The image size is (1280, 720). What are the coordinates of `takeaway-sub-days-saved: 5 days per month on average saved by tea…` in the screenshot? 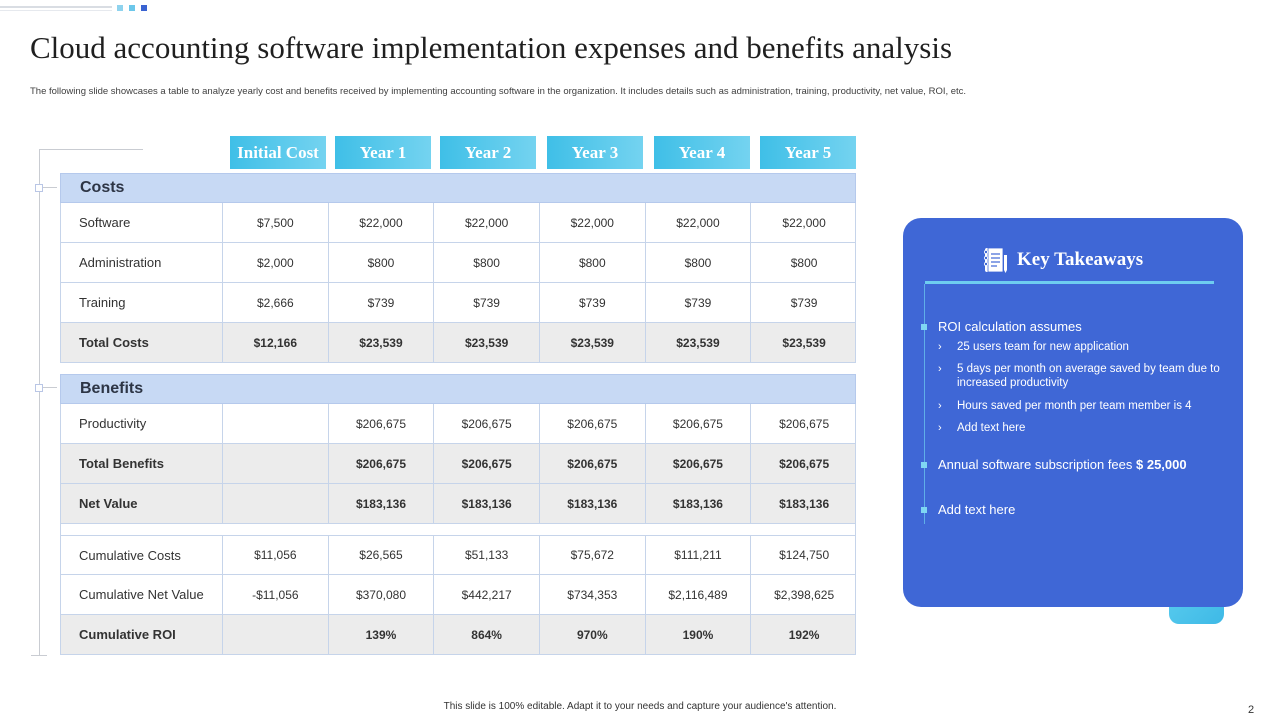 It's located at (1088, 376).